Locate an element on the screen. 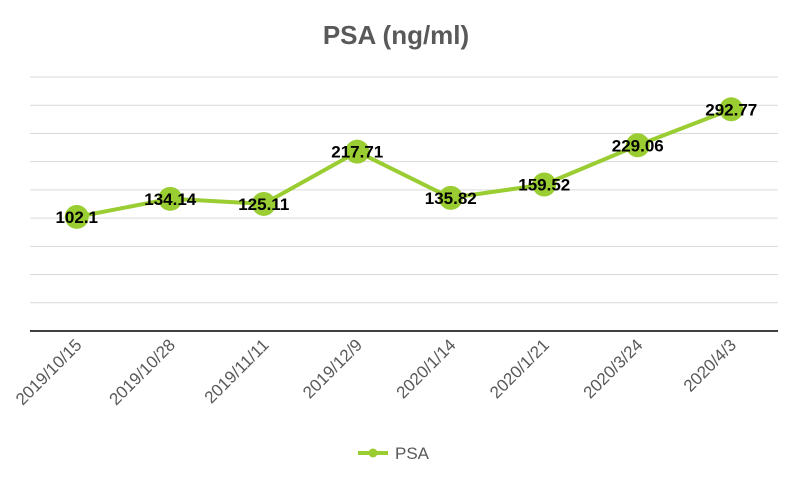  x-tick-label: 2019/10/28 is located at coordinates (142, 372).